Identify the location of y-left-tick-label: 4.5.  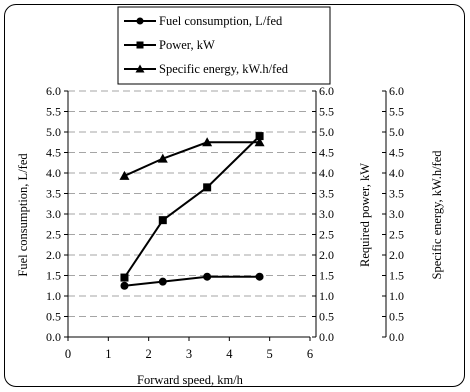
(53, 153).